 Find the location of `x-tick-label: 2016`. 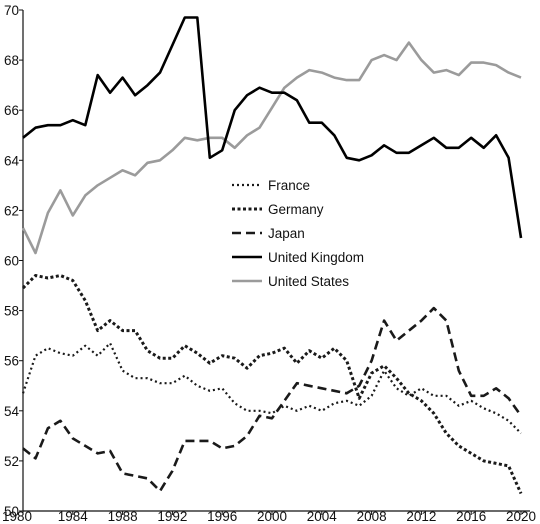

x-tick-label: 2016 is located at coordinates (471, 516).